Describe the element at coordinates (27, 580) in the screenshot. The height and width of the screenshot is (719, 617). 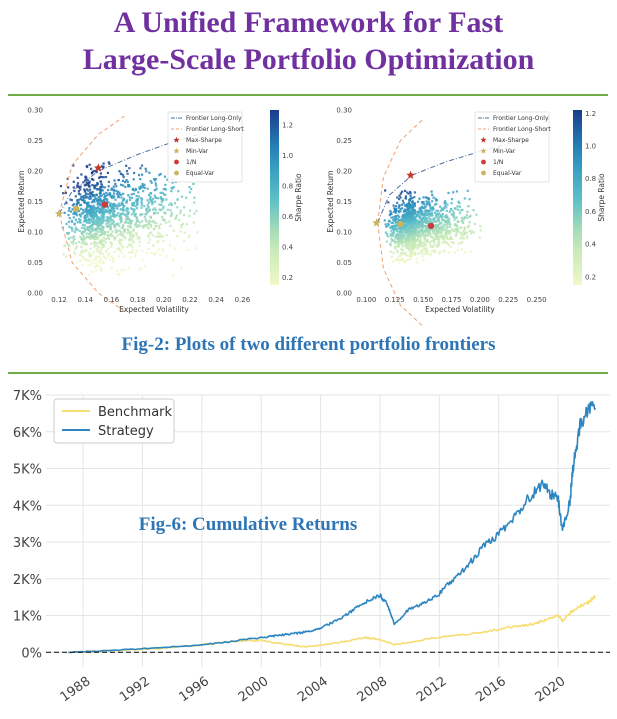
I see `y-tick-label: 2K%` at that location.